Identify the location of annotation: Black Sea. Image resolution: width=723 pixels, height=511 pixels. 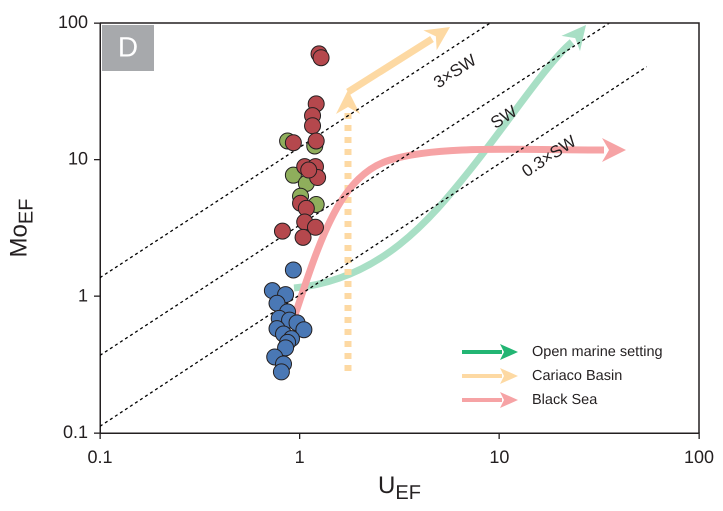
(565, 400).